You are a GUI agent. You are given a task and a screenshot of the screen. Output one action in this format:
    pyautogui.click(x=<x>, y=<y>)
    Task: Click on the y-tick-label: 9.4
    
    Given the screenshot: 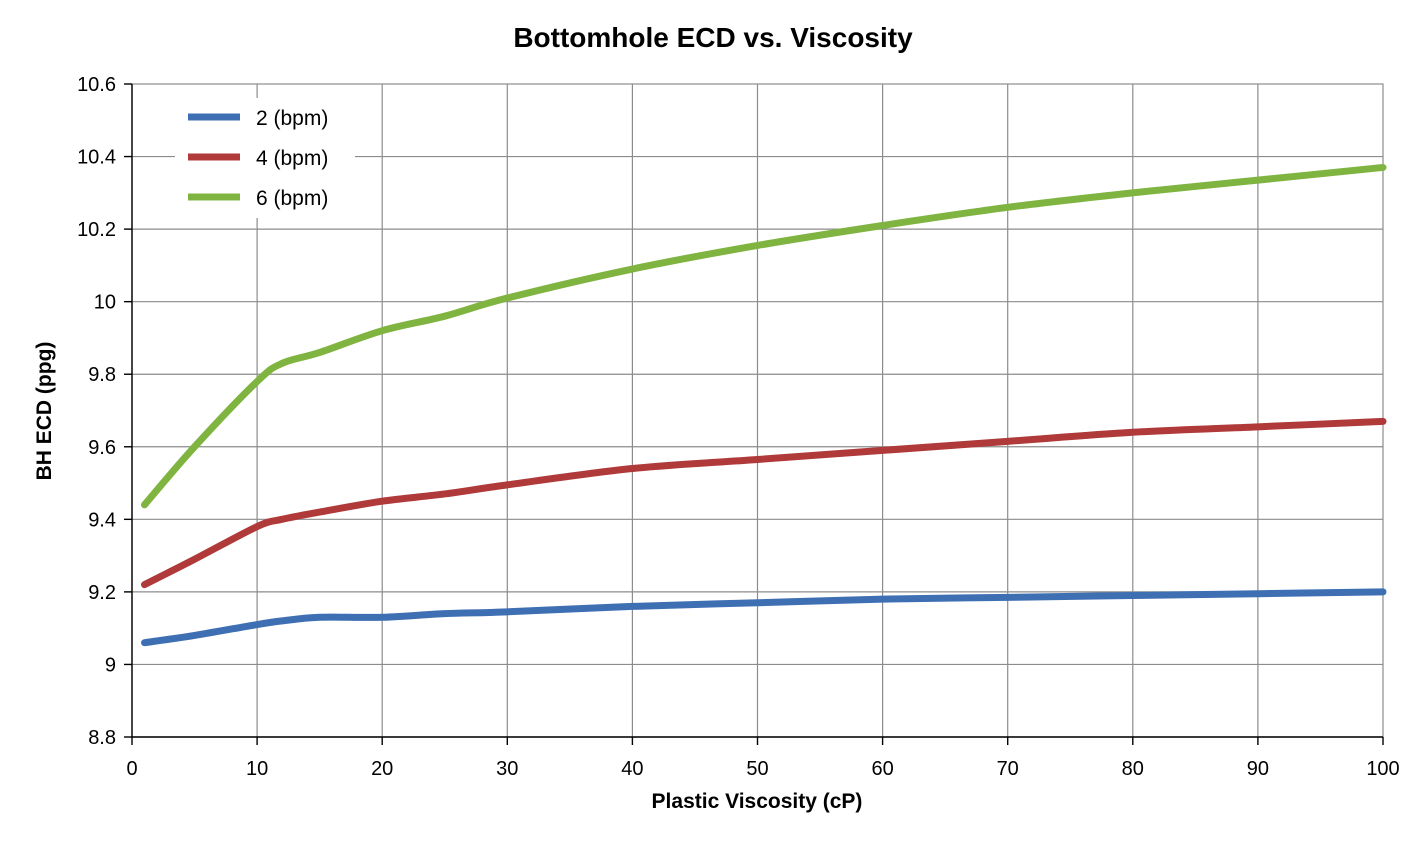 What is the action you would take?
    pyautogui.click(x=102, y=520)
    